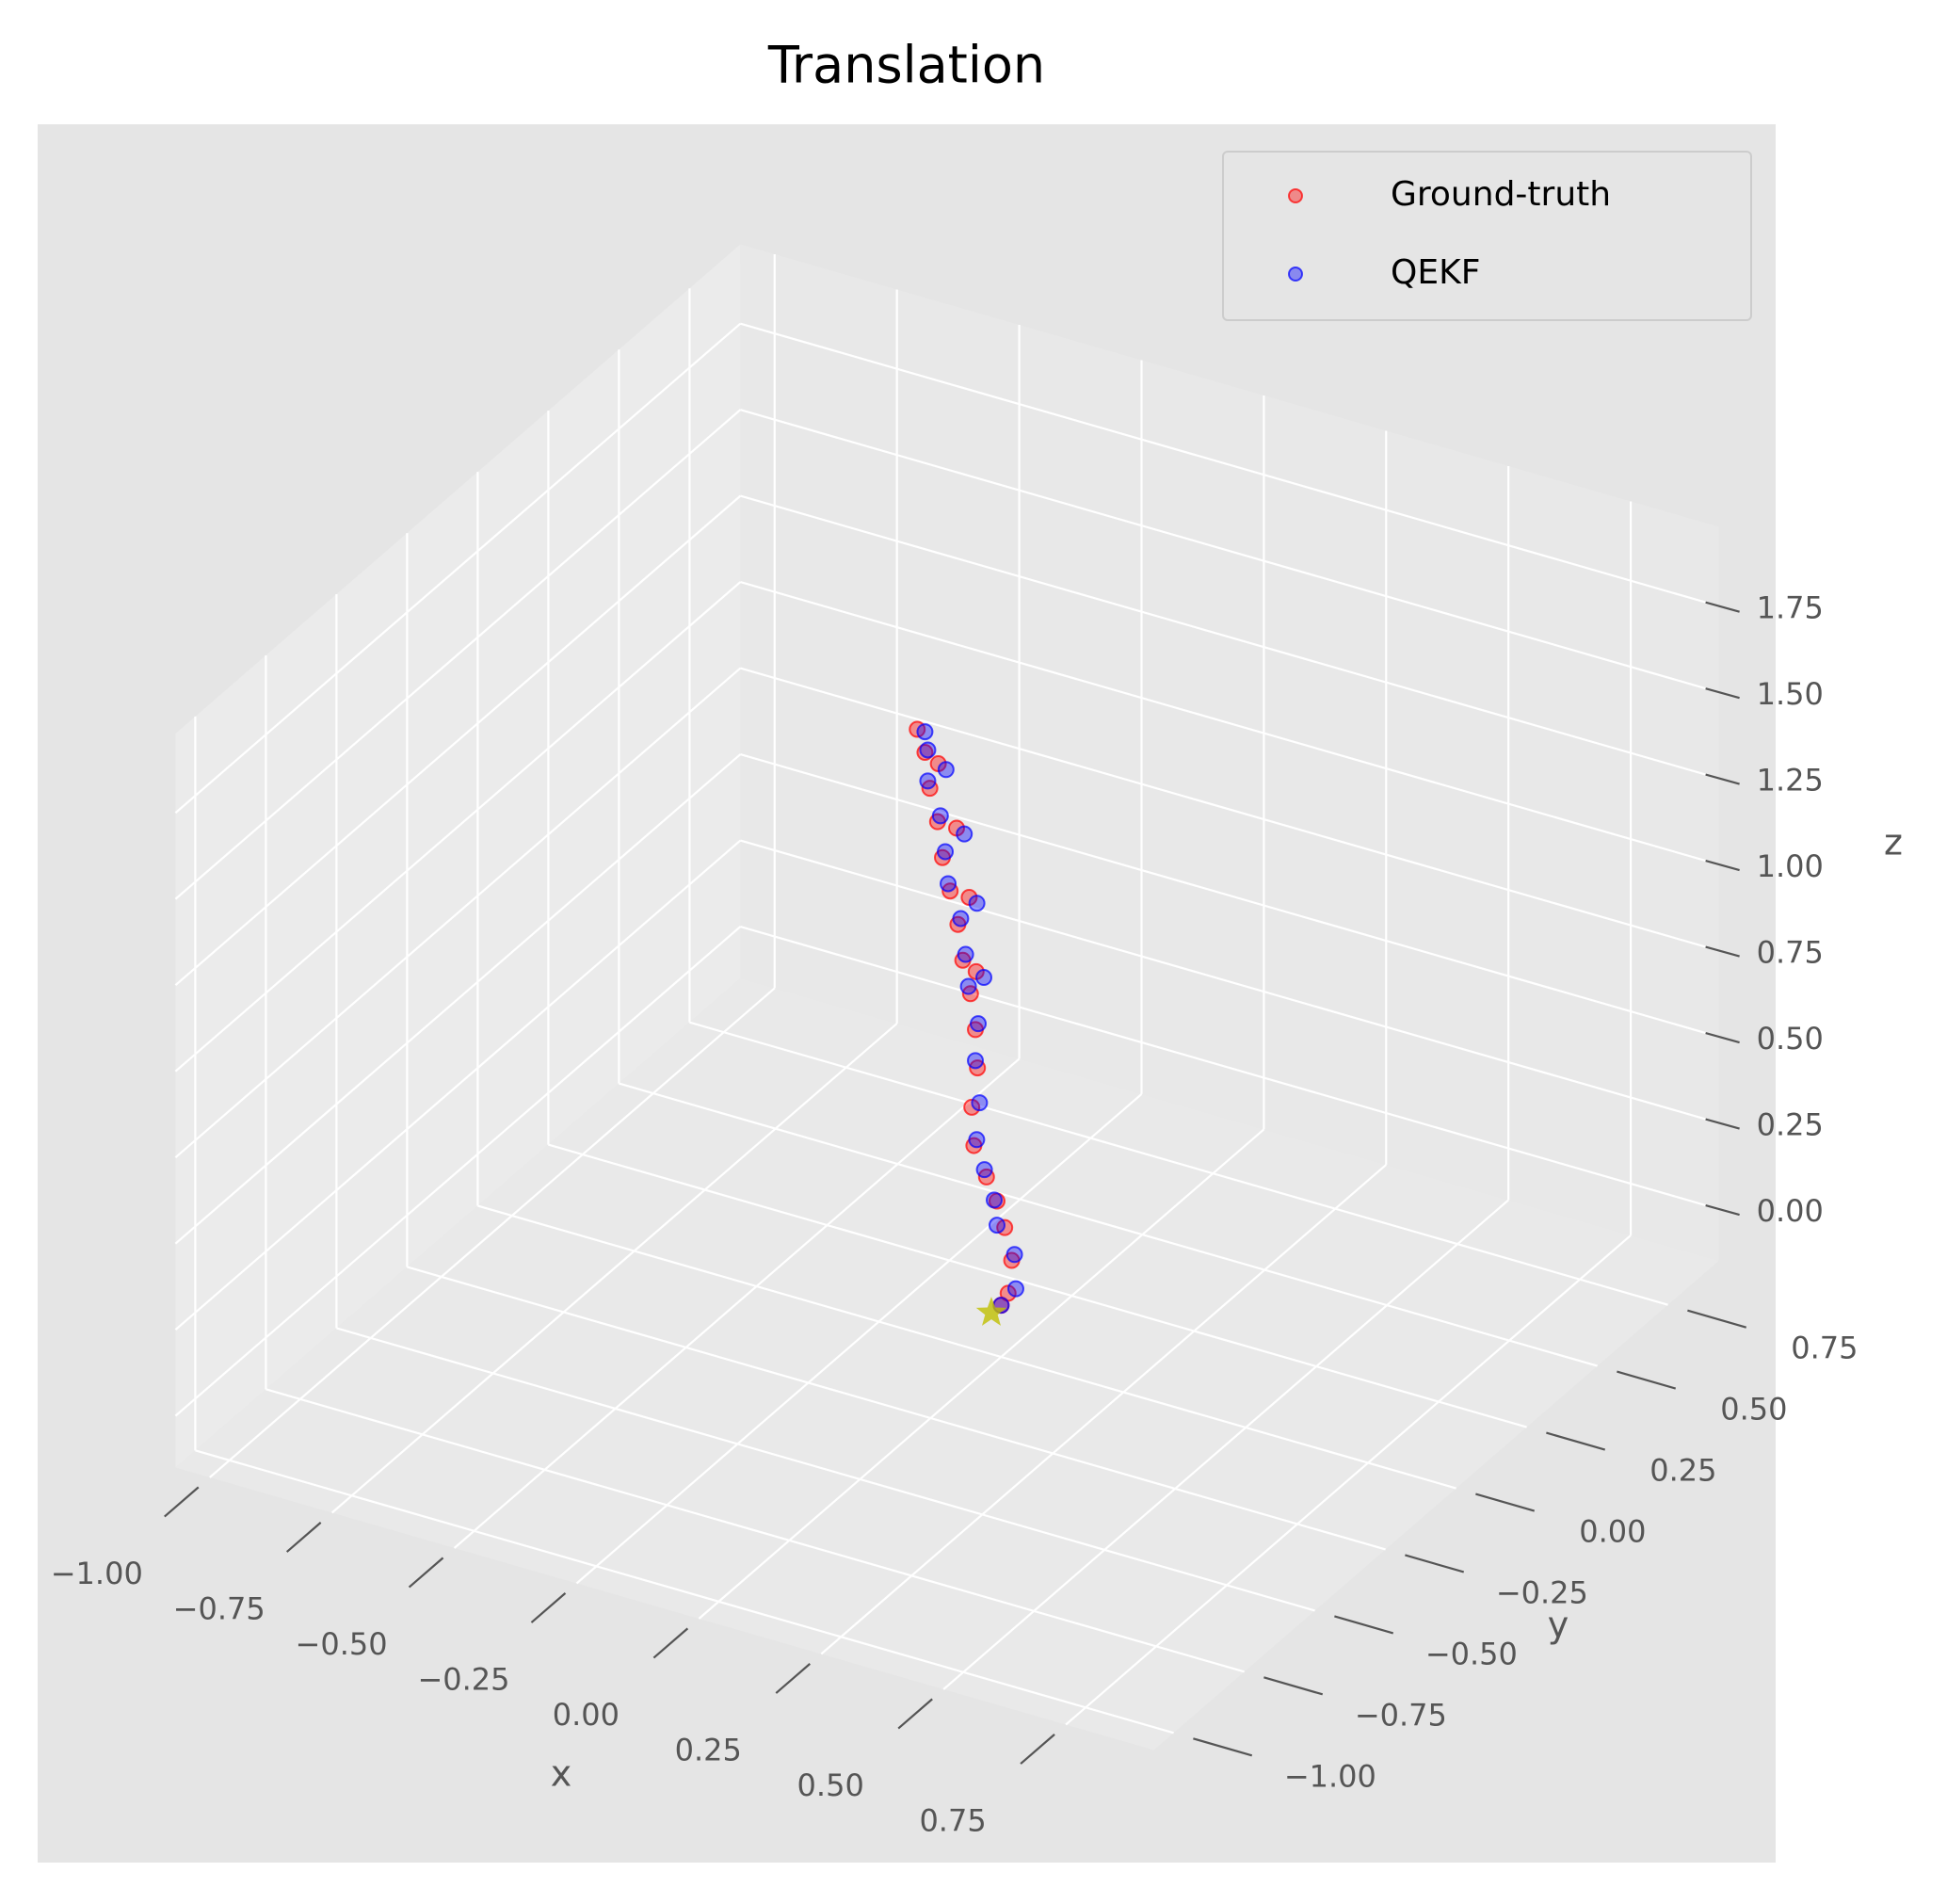 Image resolution: width=1947 pixels, height=1904 pixels. Describe the element at coordinates (561, 1774) in the screenshot. I see `x-axis-label: x` at that location.